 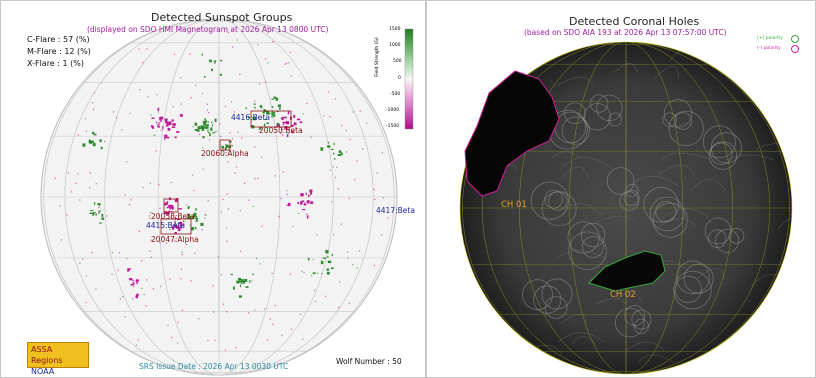 What do you see at coordinates (795, 39) in the screenshot?
I see `positive-polarity-marker` at bounding box center [795, 39].